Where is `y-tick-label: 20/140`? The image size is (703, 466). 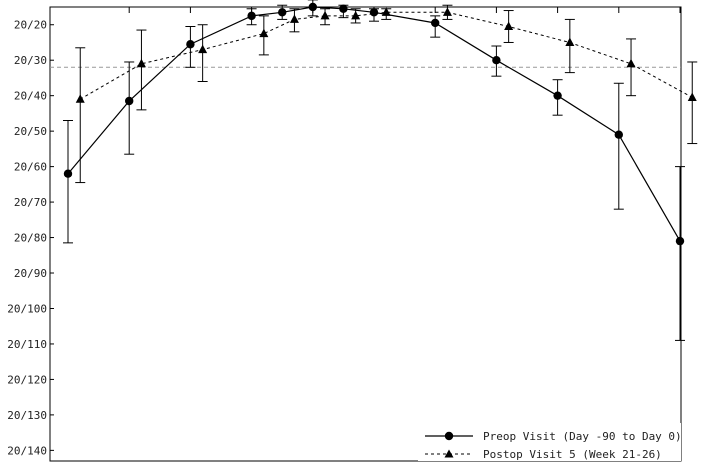 y-tick-label: 20/140 is located at coordinates (27, 450).